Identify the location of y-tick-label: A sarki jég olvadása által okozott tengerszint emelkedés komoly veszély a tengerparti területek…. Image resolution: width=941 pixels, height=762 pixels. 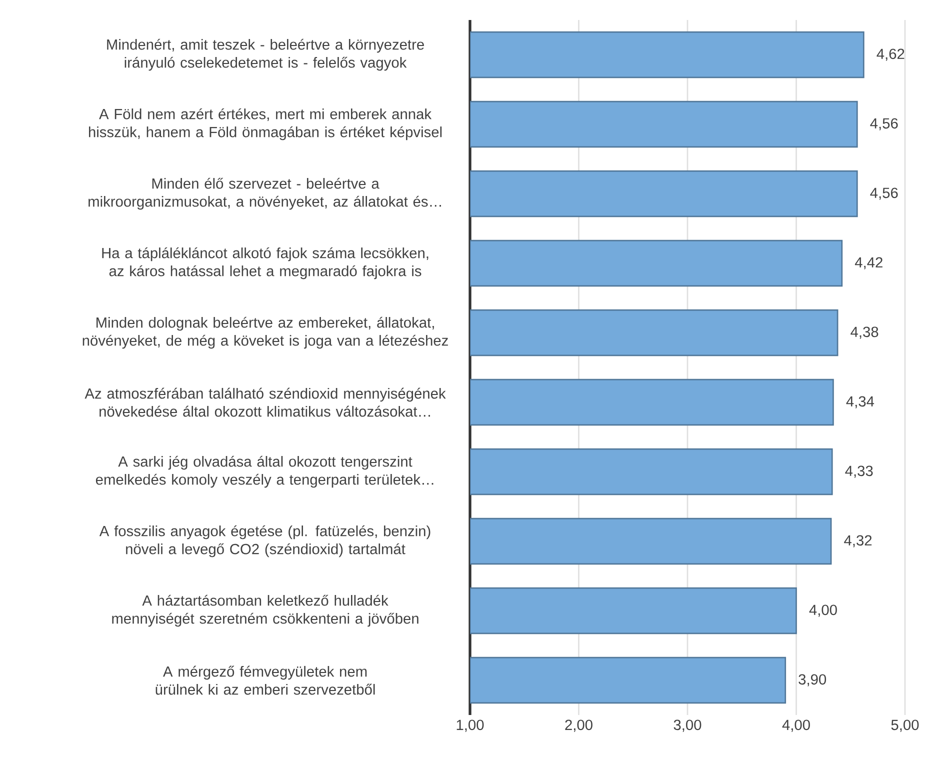
(265, 472).